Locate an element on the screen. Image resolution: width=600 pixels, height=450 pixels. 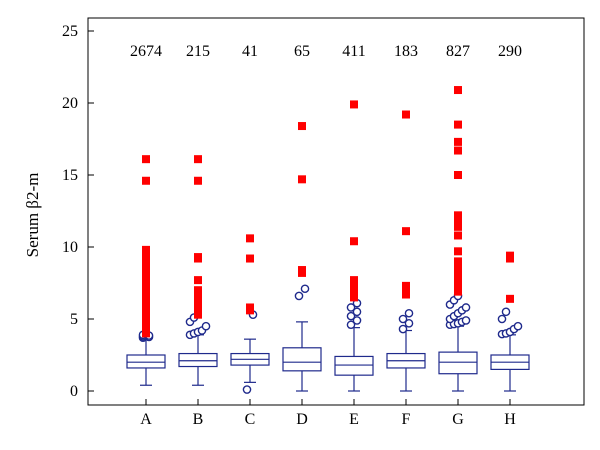
y-tick-label: 20 is located at coordinates (70, 103).